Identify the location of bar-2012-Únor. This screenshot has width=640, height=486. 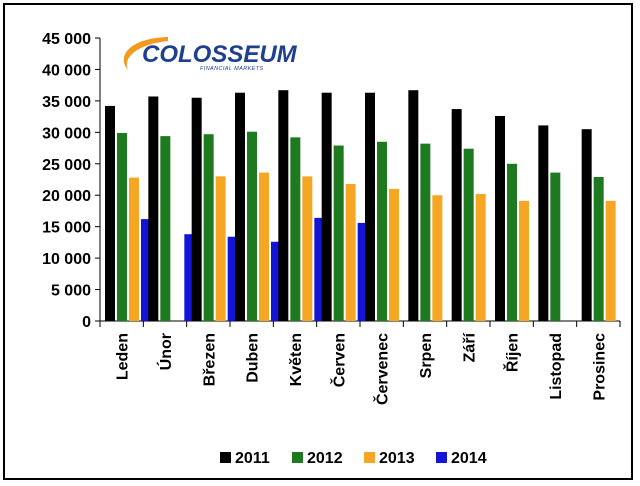
(165, 228).